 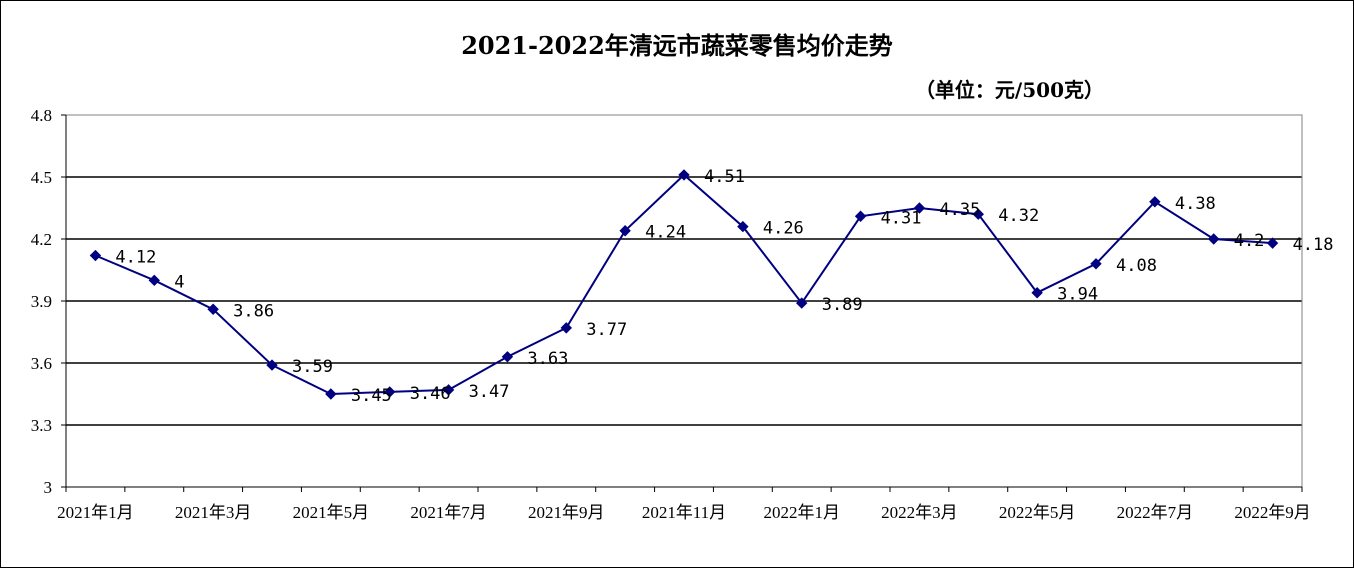 I want to click on y-tick-label: 3, so click(x=48, y=487).